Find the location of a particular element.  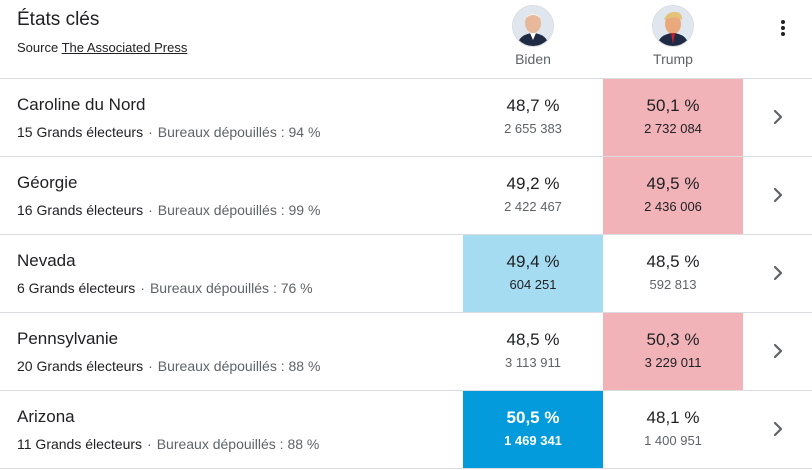

biden-percentage: 50,5 % is located at coordinates (533, 417).